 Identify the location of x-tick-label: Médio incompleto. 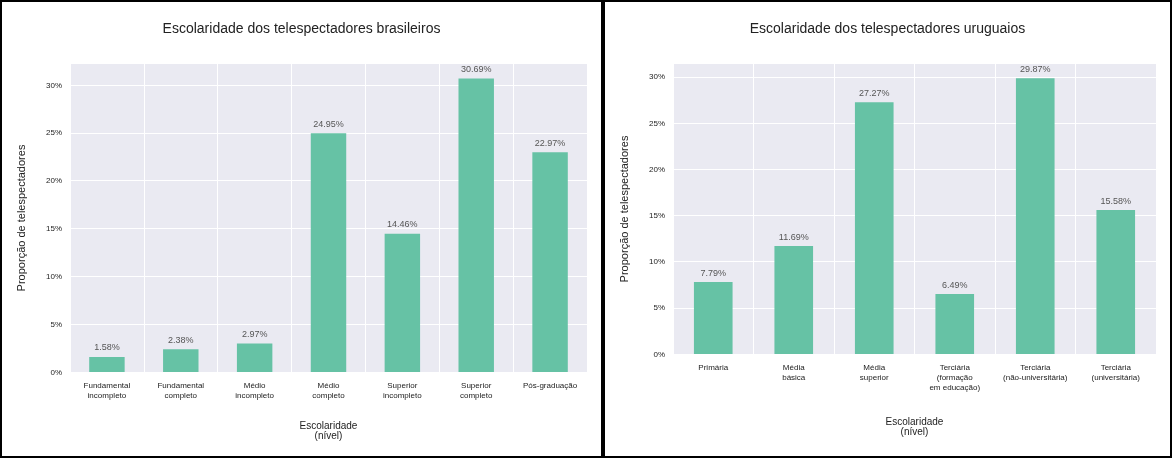
(255, 390).